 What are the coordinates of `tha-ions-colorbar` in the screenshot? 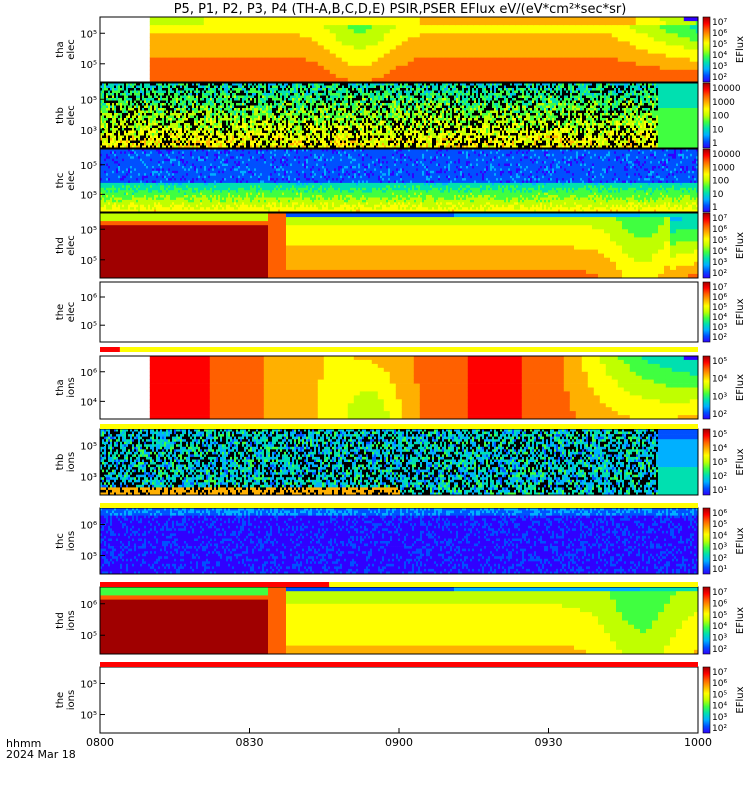 It's located at (706, 387).